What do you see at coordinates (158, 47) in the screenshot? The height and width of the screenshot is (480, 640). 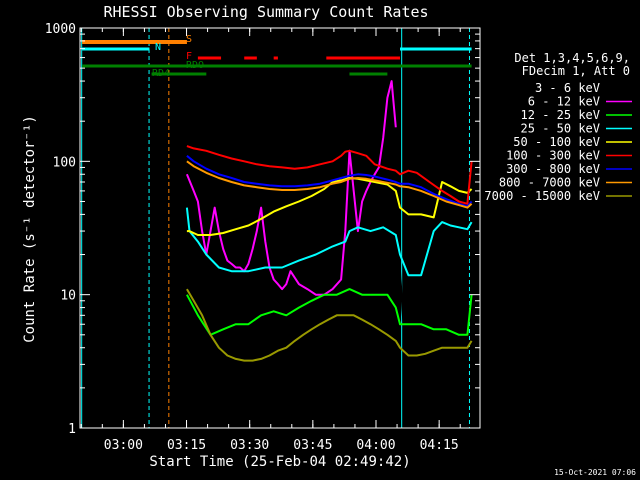 I see `status-label-n: N` at bounding box center [158, 47].